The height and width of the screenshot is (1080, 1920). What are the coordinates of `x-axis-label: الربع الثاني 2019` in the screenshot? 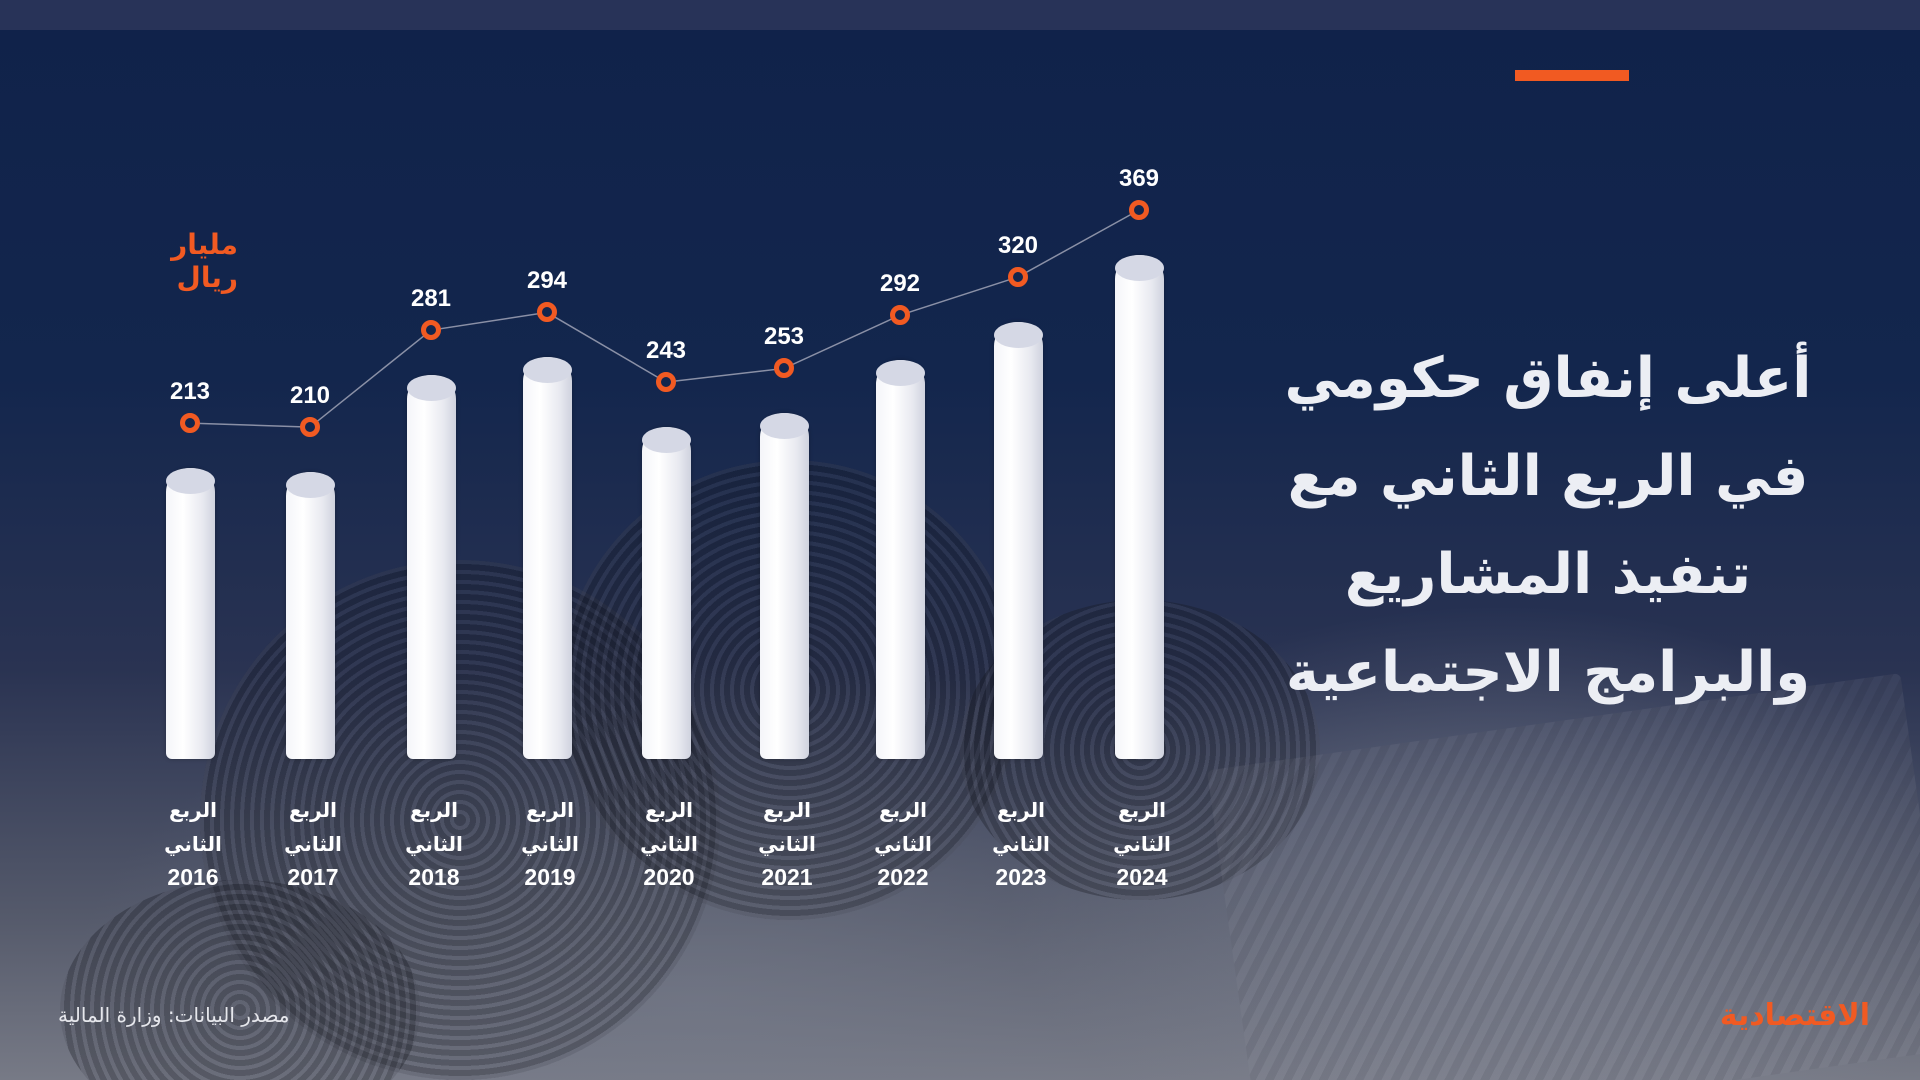 It's located at (550, 843).